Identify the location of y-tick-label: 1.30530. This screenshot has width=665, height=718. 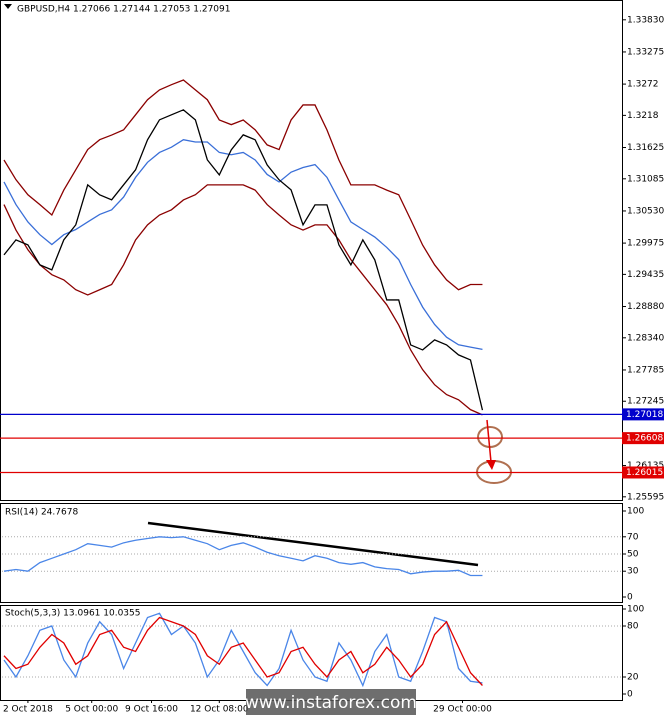
(645, 211).